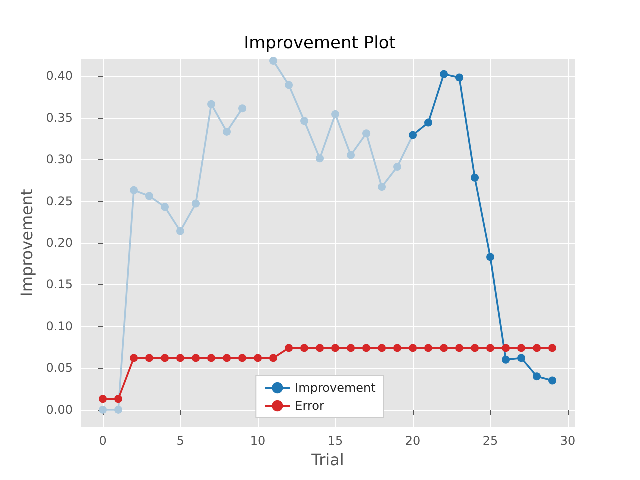 The width and height of the screenshot is (640, 480). What do you see at coordinates (568, 441) in the screenshot?
I see `x-tick-label: 30` at bounding box center [568, 441].